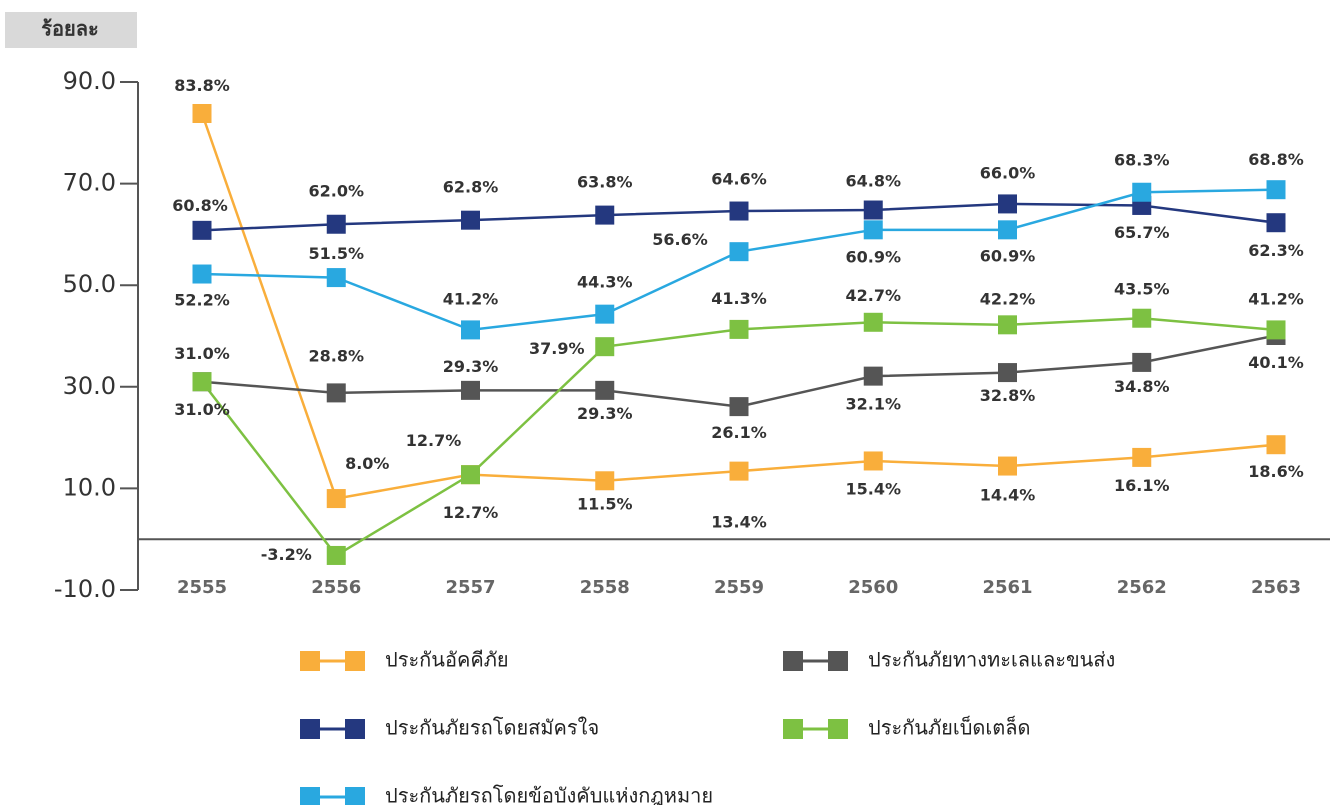 Image resolution: width=1330 pixels, height=805 pixels. What do you see at coordinates (949, 727) in the screenshot?
I see `legend-label: ประกันภัยเบ็ดเตล็ด` at bounding box center [949, 727].